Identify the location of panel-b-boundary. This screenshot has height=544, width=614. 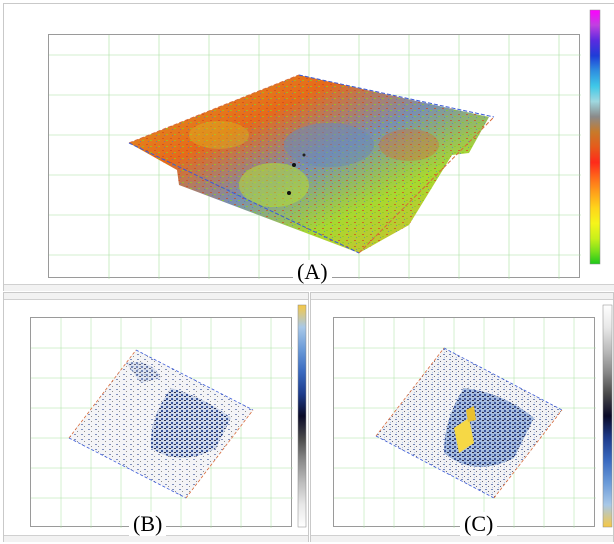
(161, 424).